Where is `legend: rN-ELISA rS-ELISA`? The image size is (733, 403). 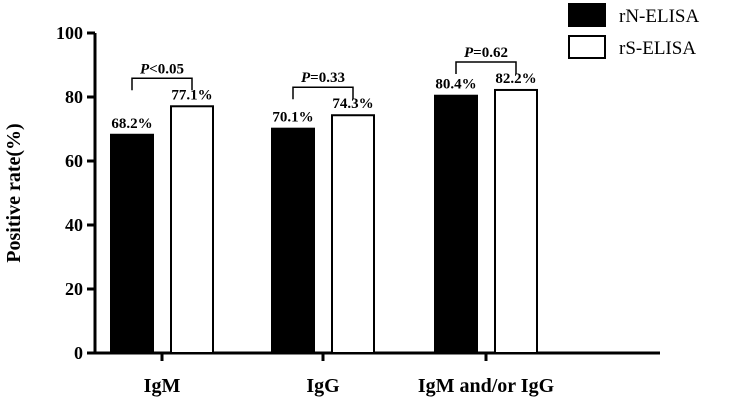
legend: rN-ELISA rS-ELISA is located at coordinates (633, 31).